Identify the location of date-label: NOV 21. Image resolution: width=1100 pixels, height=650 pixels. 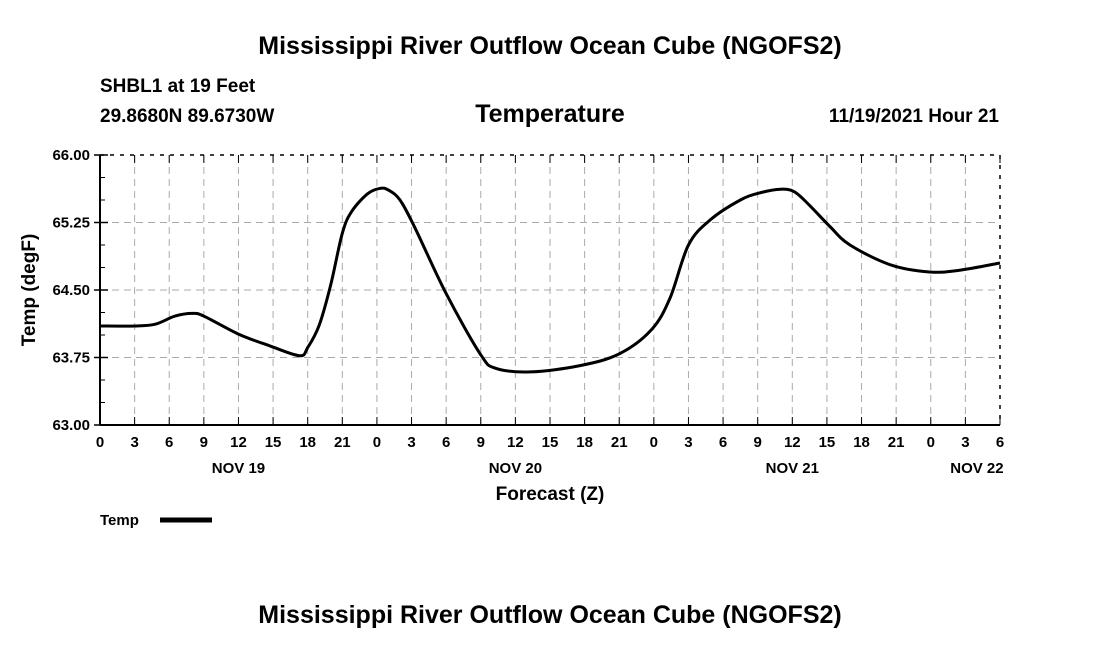
(792, 468).